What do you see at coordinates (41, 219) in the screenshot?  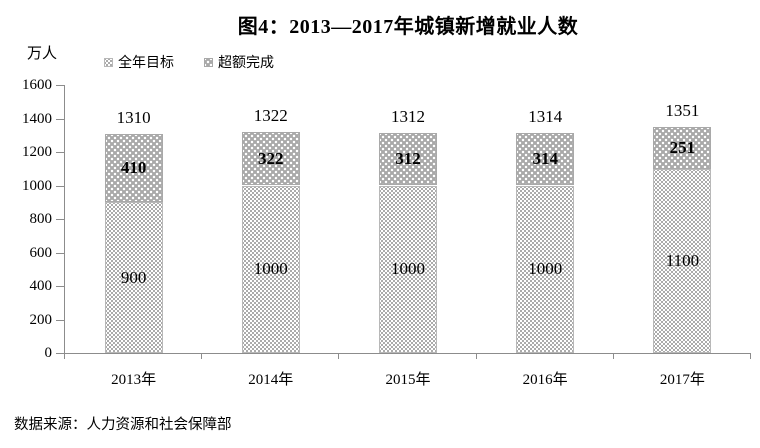 I see `y-axis-tick-label: 800` at bounding box center [41, 219].